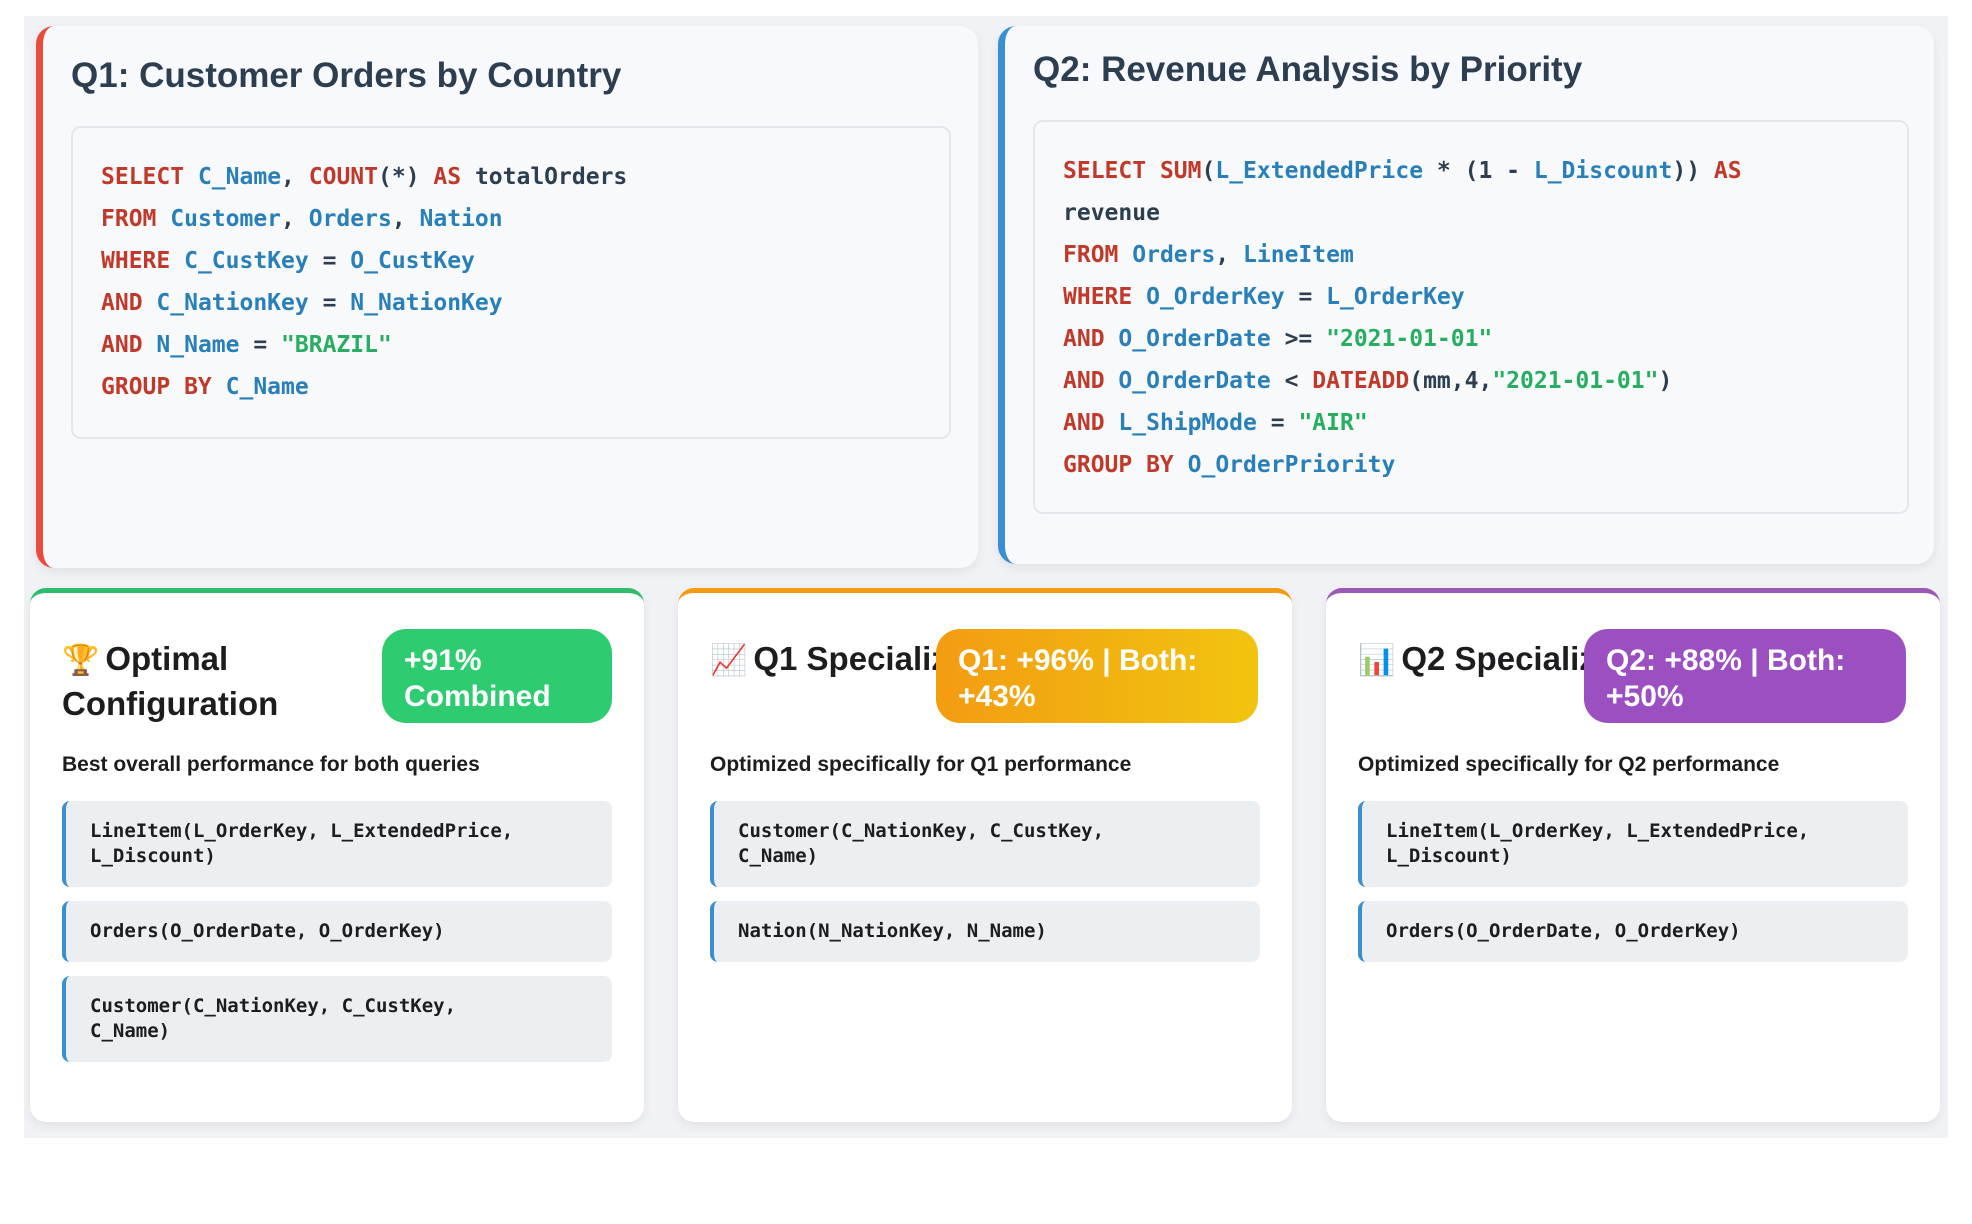 This screenshot has height=1224, width=1972. I want to click on chart-increasing-icon: 📈, so click(729, 660).